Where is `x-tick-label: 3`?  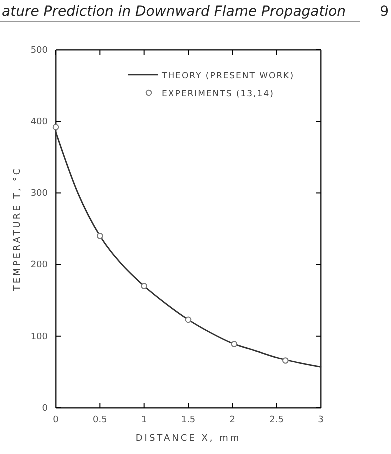
x-tick-label: 3 is located at coordinates (321, 420).